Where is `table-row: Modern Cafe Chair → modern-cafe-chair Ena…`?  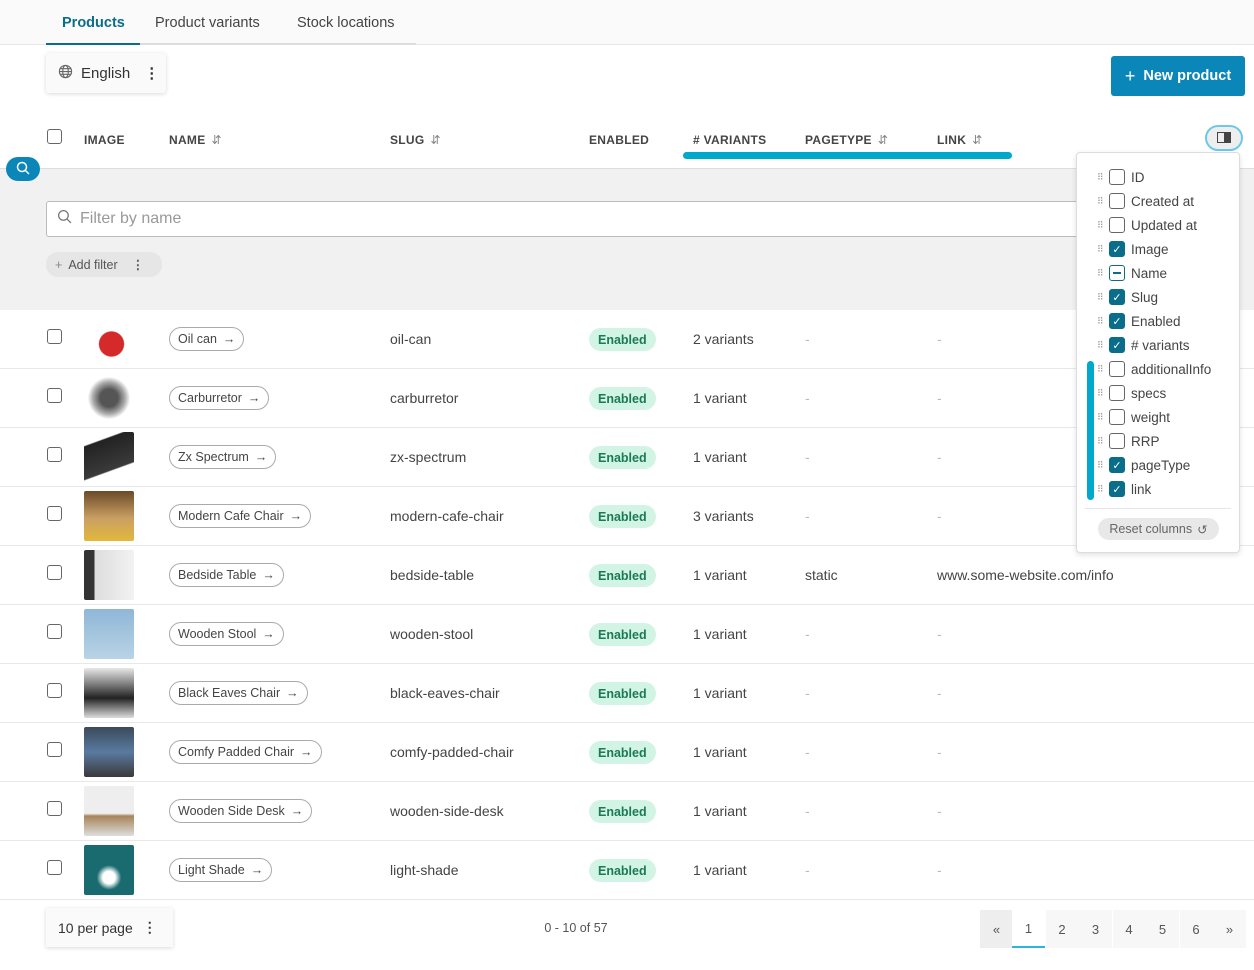
table-row: Modern Cafe Chair → modern-cafe-chair Ena… is located at coordinates (627, 516).